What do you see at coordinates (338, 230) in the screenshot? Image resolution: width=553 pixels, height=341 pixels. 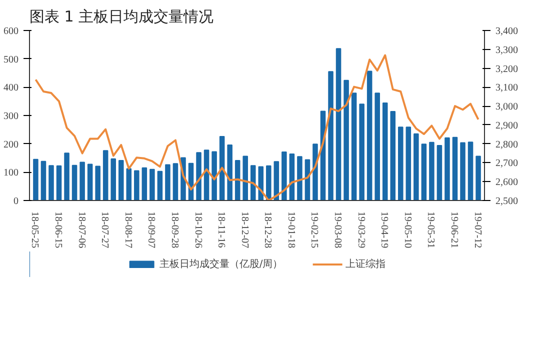 I see `x-tick-label: 19-03-08` at bounding box center [338, 230].